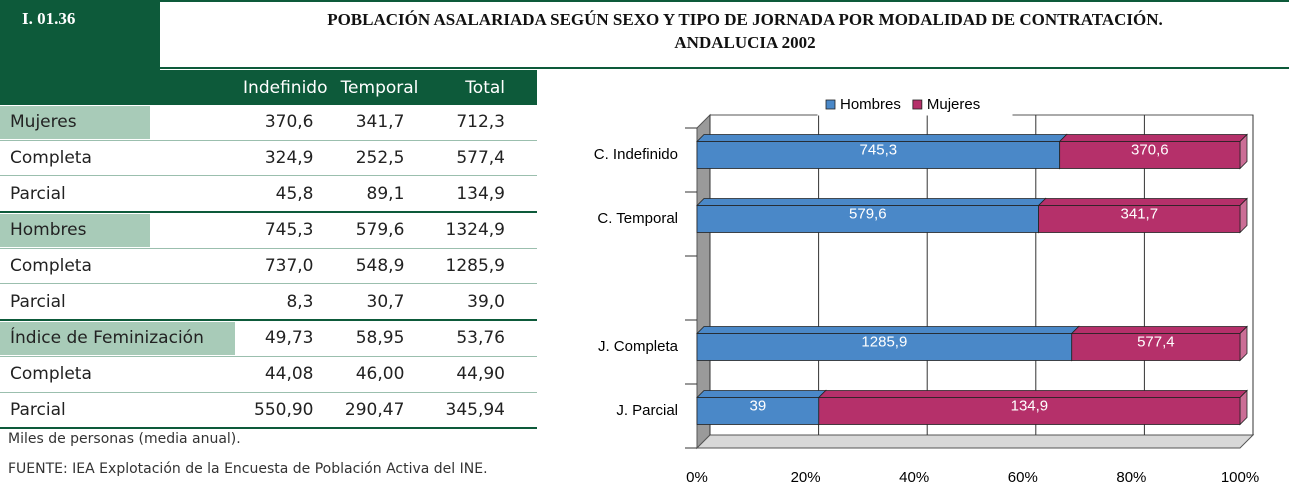 The height and width of the screenshot is (499, 1289). Describe the element at coordinates (281, 338) in the screenshot. I see `table-cell: 49,73` at that location.